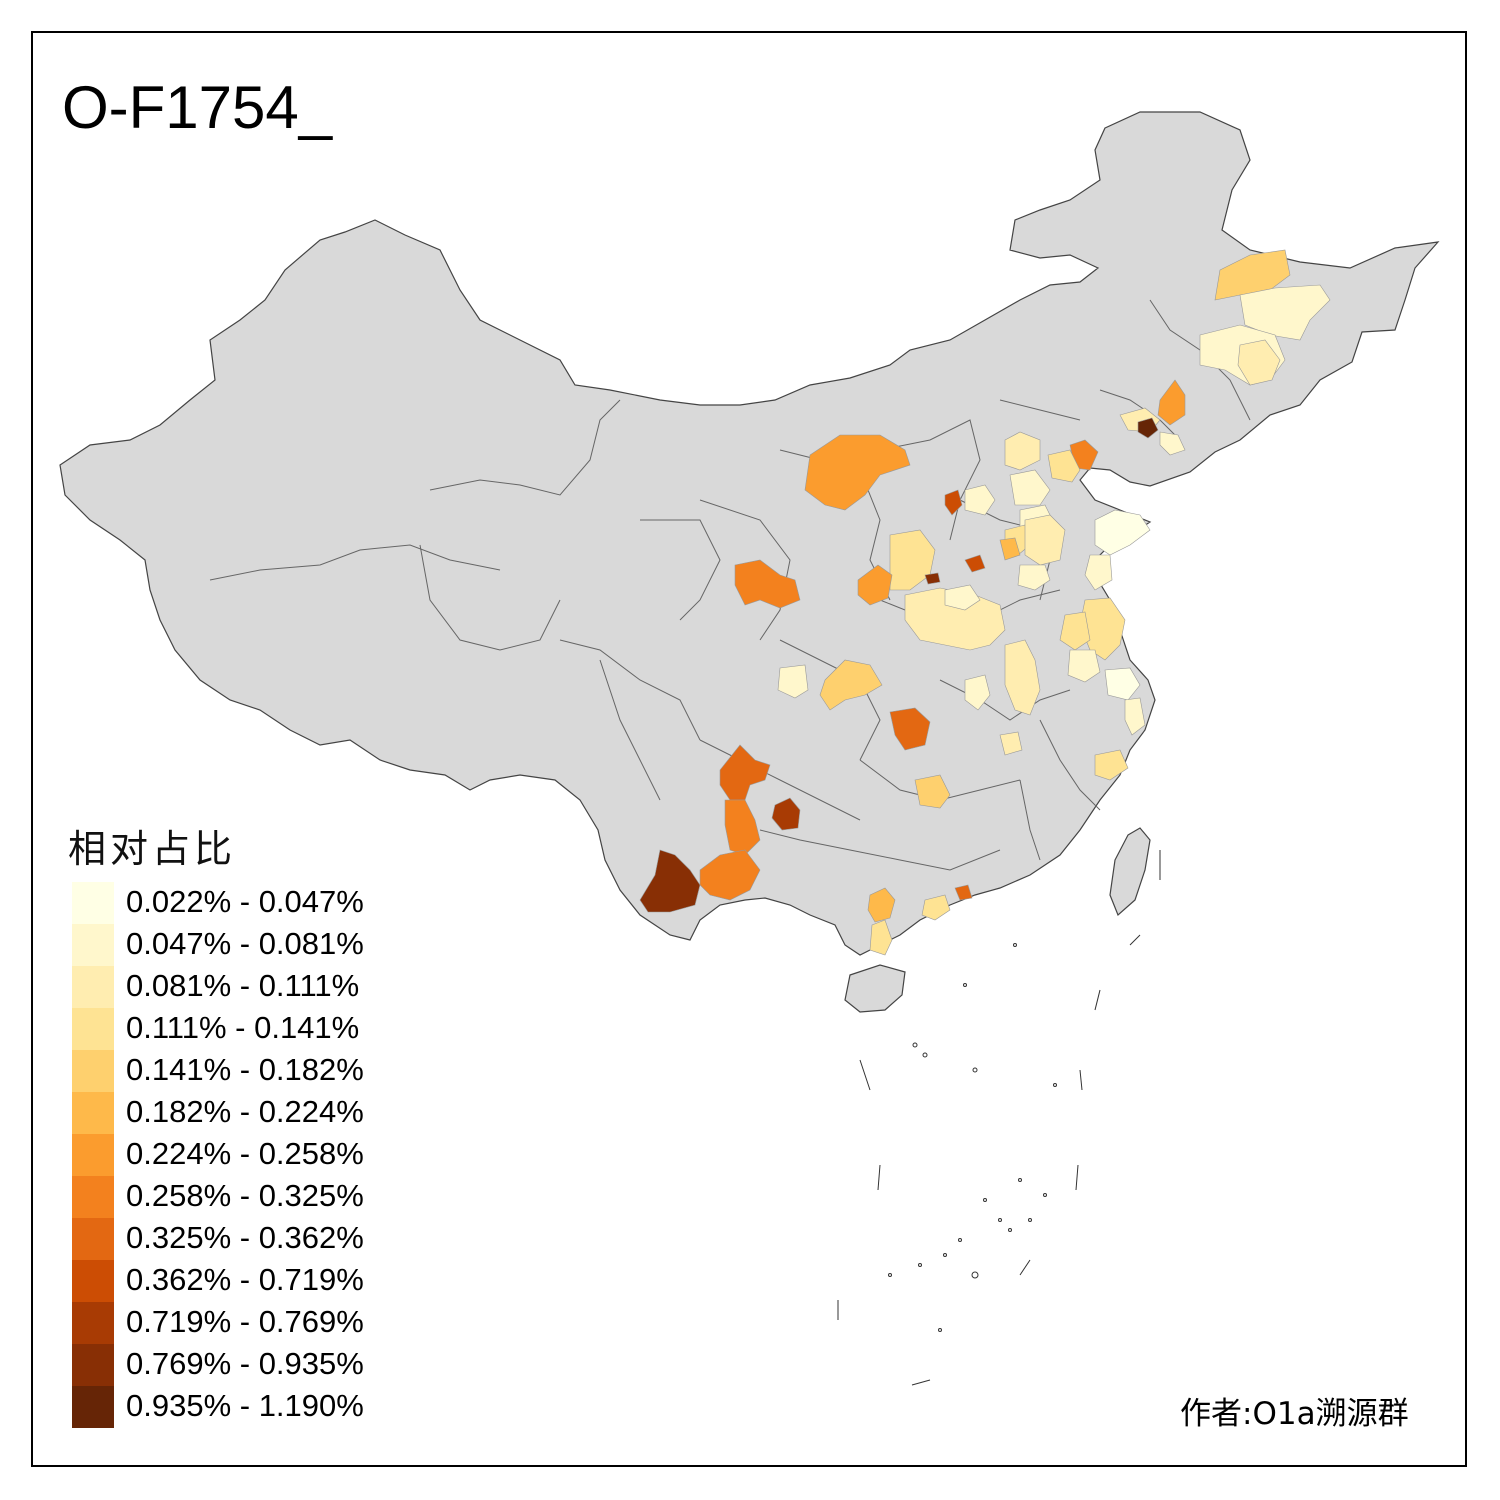  What do you see at coordinates (245, 1237) in the screenshot?
I see `legend-label: 0.325% - 0.362%` at bounding box center [245, 1237].